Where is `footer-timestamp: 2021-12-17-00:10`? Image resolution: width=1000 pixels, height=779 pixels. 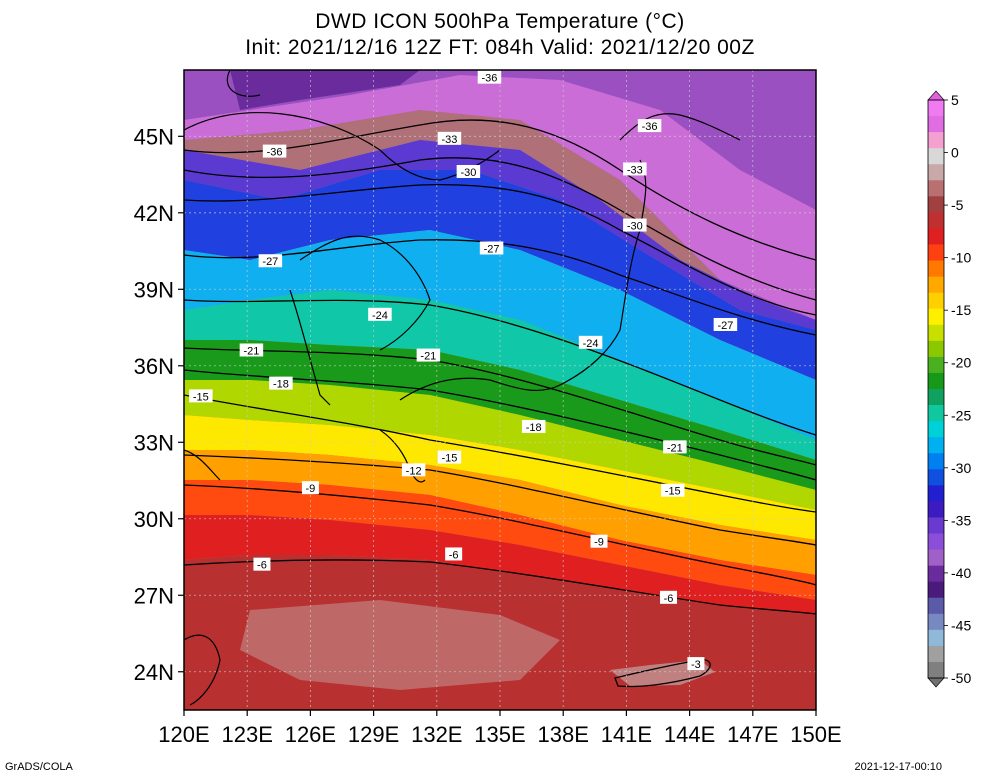 footer-timestamp: 2021-12-17-00:10 is located at coordinates (898, 767).